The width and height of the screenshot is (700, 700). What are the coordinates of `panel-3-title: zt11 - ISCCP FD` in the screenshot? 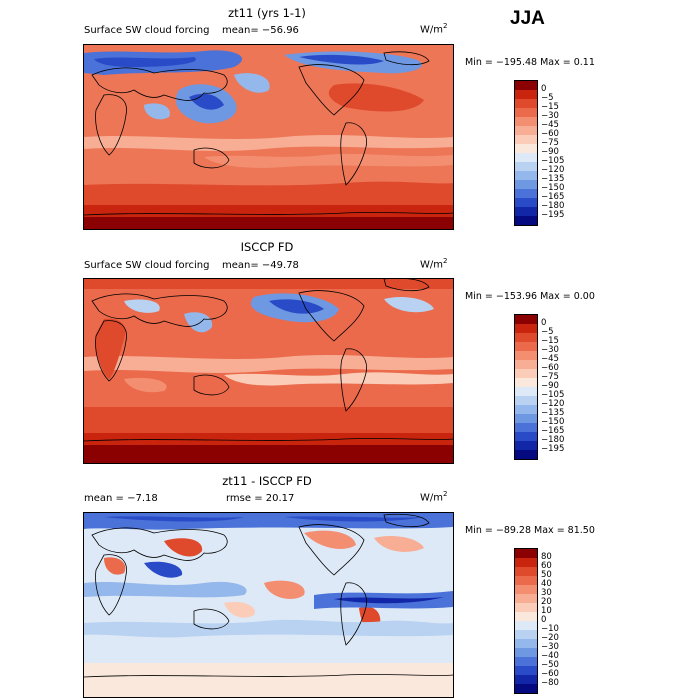 It's located at (267, 481).